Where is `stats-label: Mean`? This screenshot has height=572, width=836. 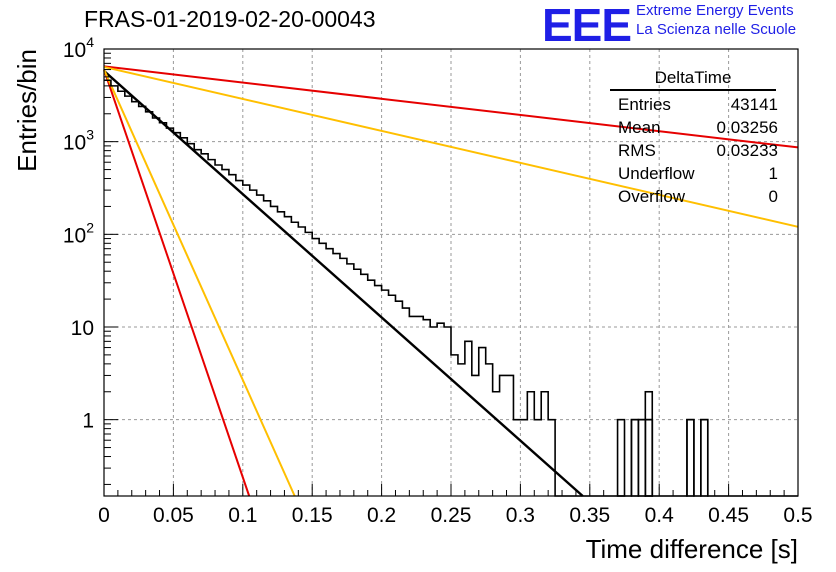 stats-label: Mean is located at coordinates (639, 127).